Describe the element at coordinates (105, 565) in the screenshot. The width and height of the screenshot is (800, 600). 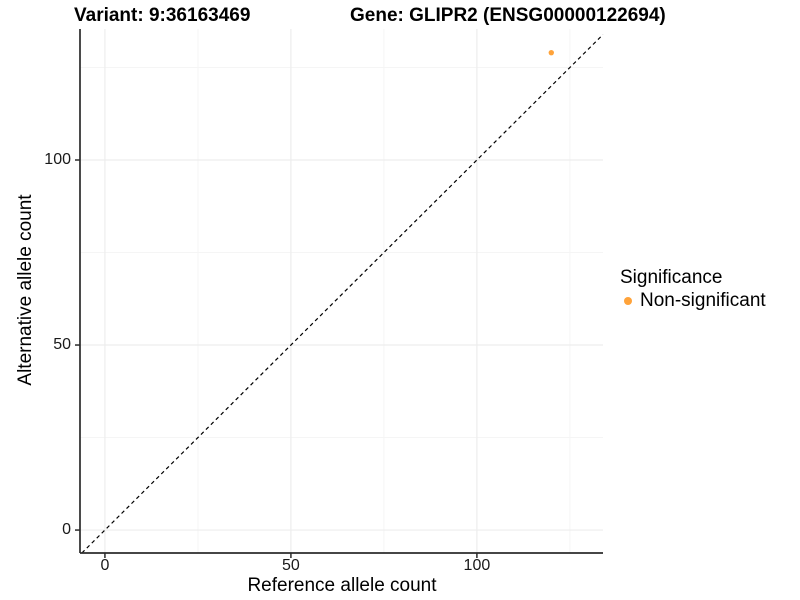
I see `x-tick-label: 0` at that location.